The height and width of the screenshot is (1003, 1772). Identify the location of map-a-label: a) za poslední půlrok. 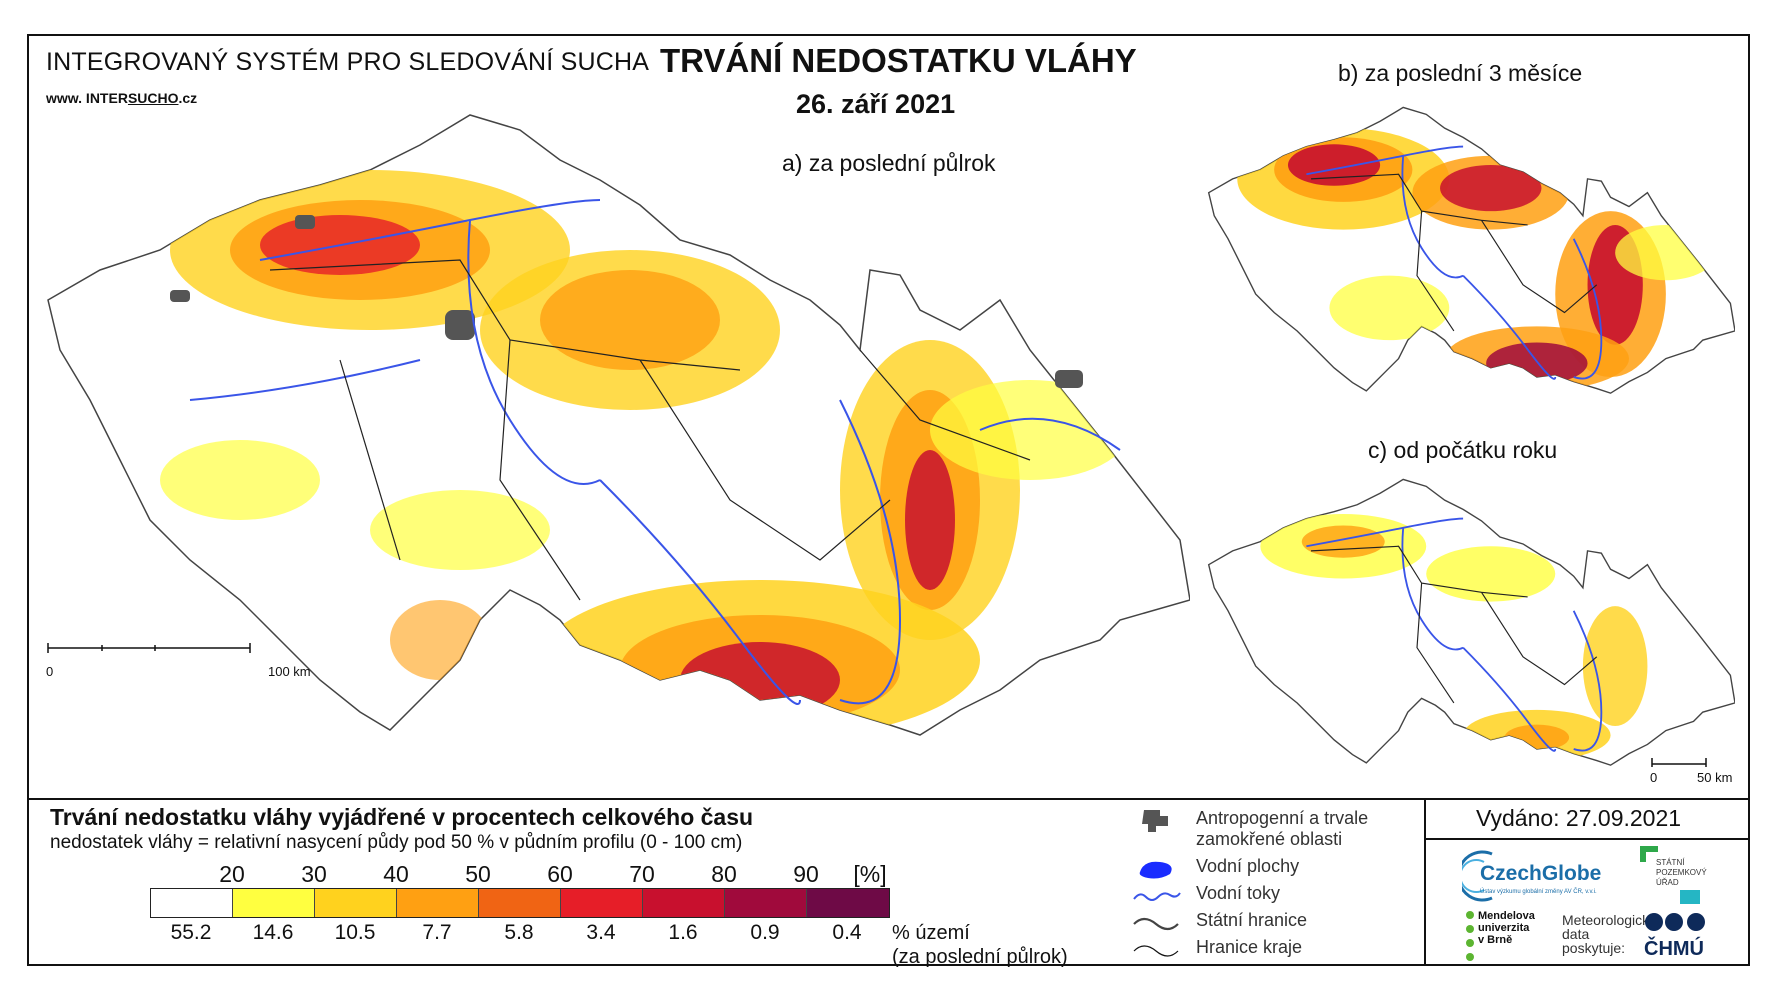
(889, 163).